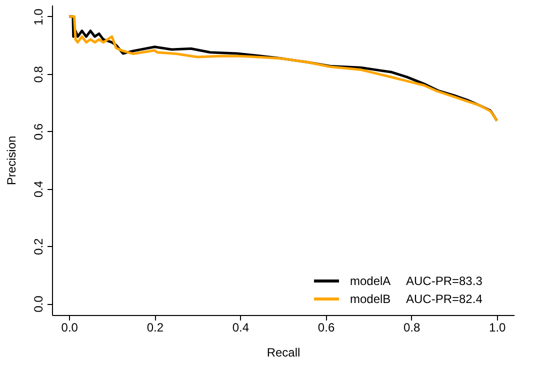 The image size is (550, 369). I want to click on x-tick-label: 0.8, so click(411, 327).